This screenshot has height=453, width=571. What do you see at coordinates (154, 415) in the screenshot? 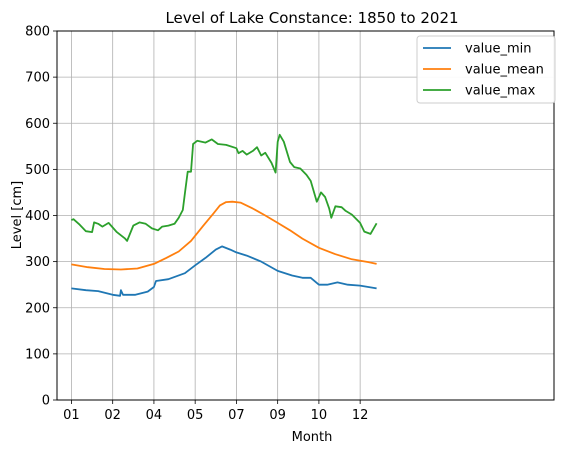
I see `x-tick-label: 04` at bounding box center [154, 415].